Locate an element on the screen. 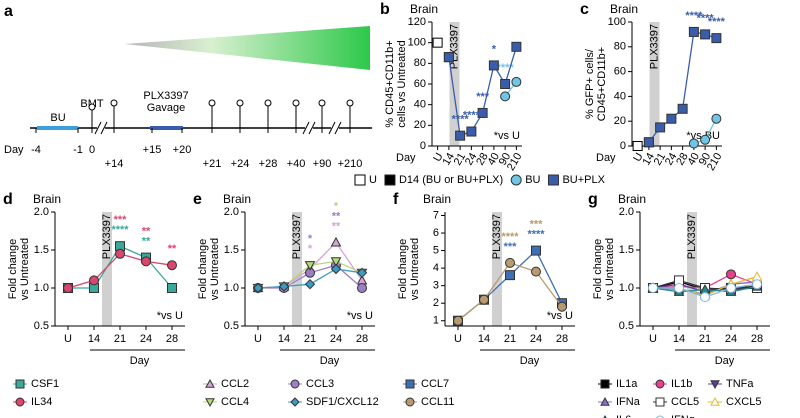 This screenshot has height=418, width=800. day-tick-label: -4 is located at coordinates (36, 150).